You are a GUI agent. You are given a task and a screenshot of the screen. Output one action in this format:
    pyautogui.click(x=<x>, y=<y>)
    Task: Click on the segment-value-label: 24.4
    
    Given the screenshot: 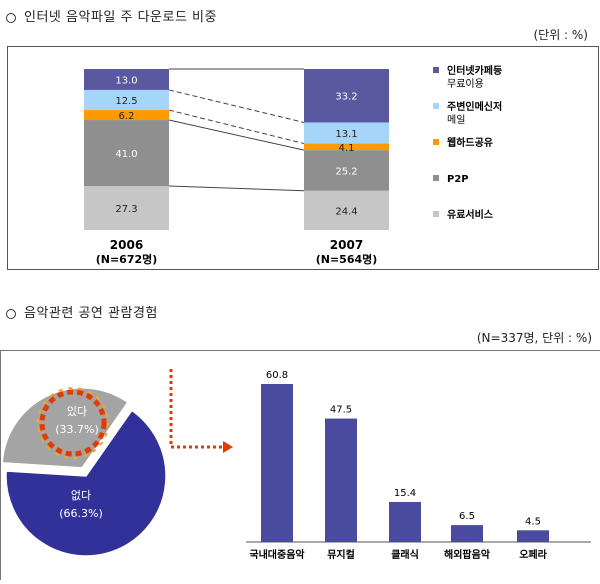 What is the action you would take?
    pyautogui.click(x=346, y=211)
    